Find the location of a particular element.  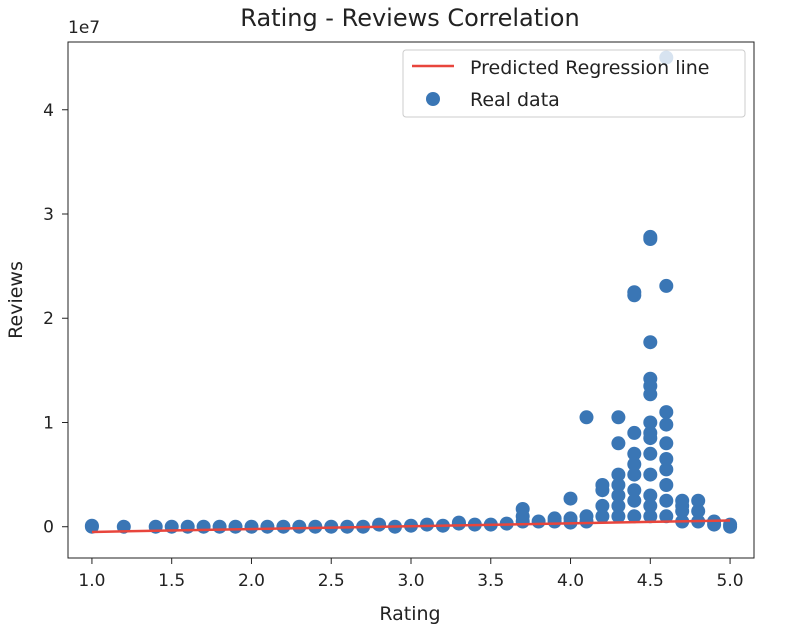

y-scale-label: 1e7 is located at coordinates (84, 28).